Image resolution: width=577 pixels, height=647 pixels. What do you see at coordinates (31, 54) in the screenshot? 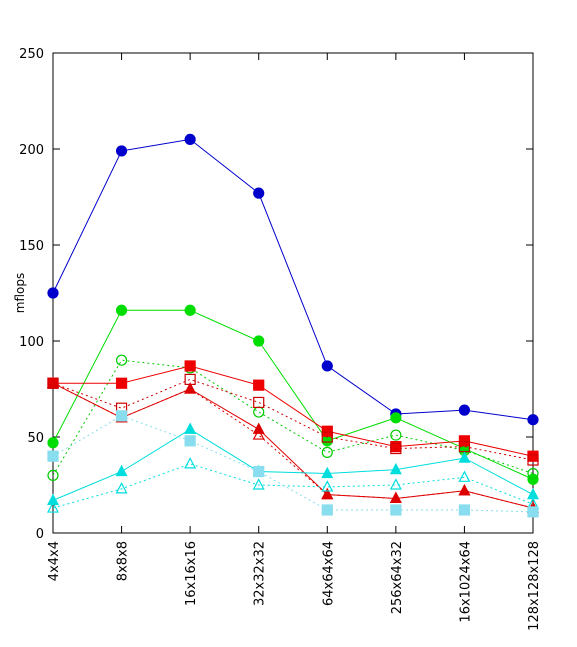
I see `y-tick-label: 250` at bounding box center [31, 54].